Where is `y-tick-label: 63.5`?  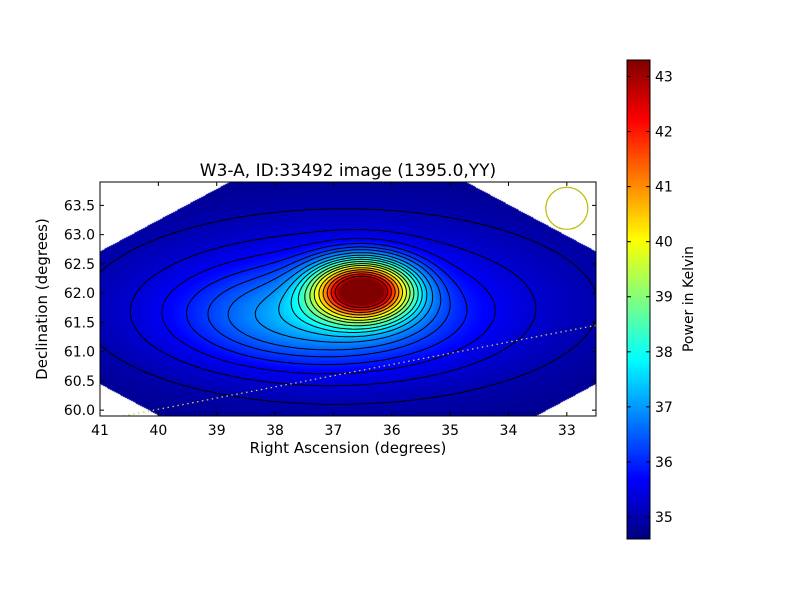
y-tick-label: 63.5 is located at coordinates (79, 206).